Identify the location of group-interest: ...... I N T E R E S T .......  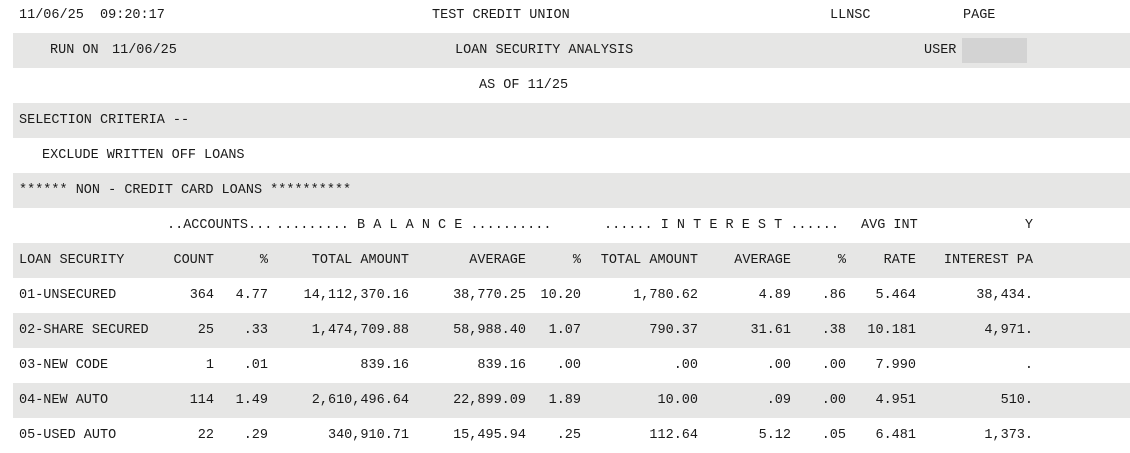
(721, 225).